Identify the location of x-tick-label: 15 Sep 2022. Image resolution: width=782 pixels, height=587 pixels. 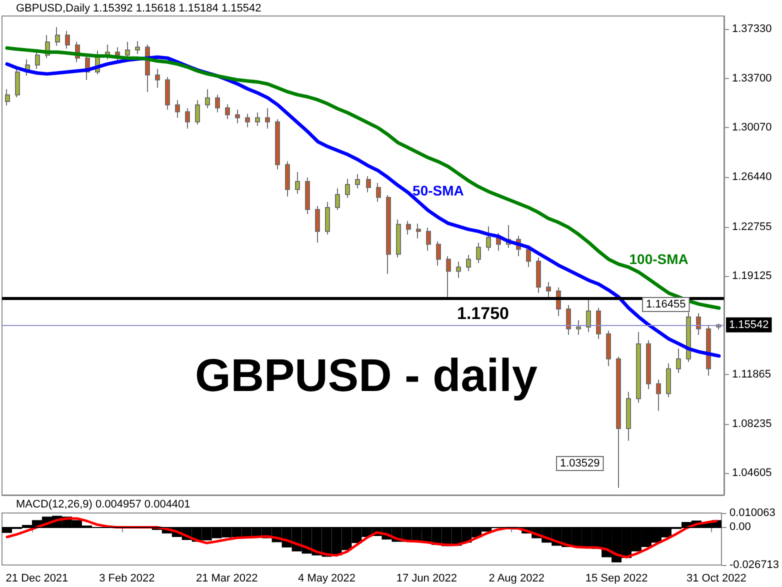
(616, 578).